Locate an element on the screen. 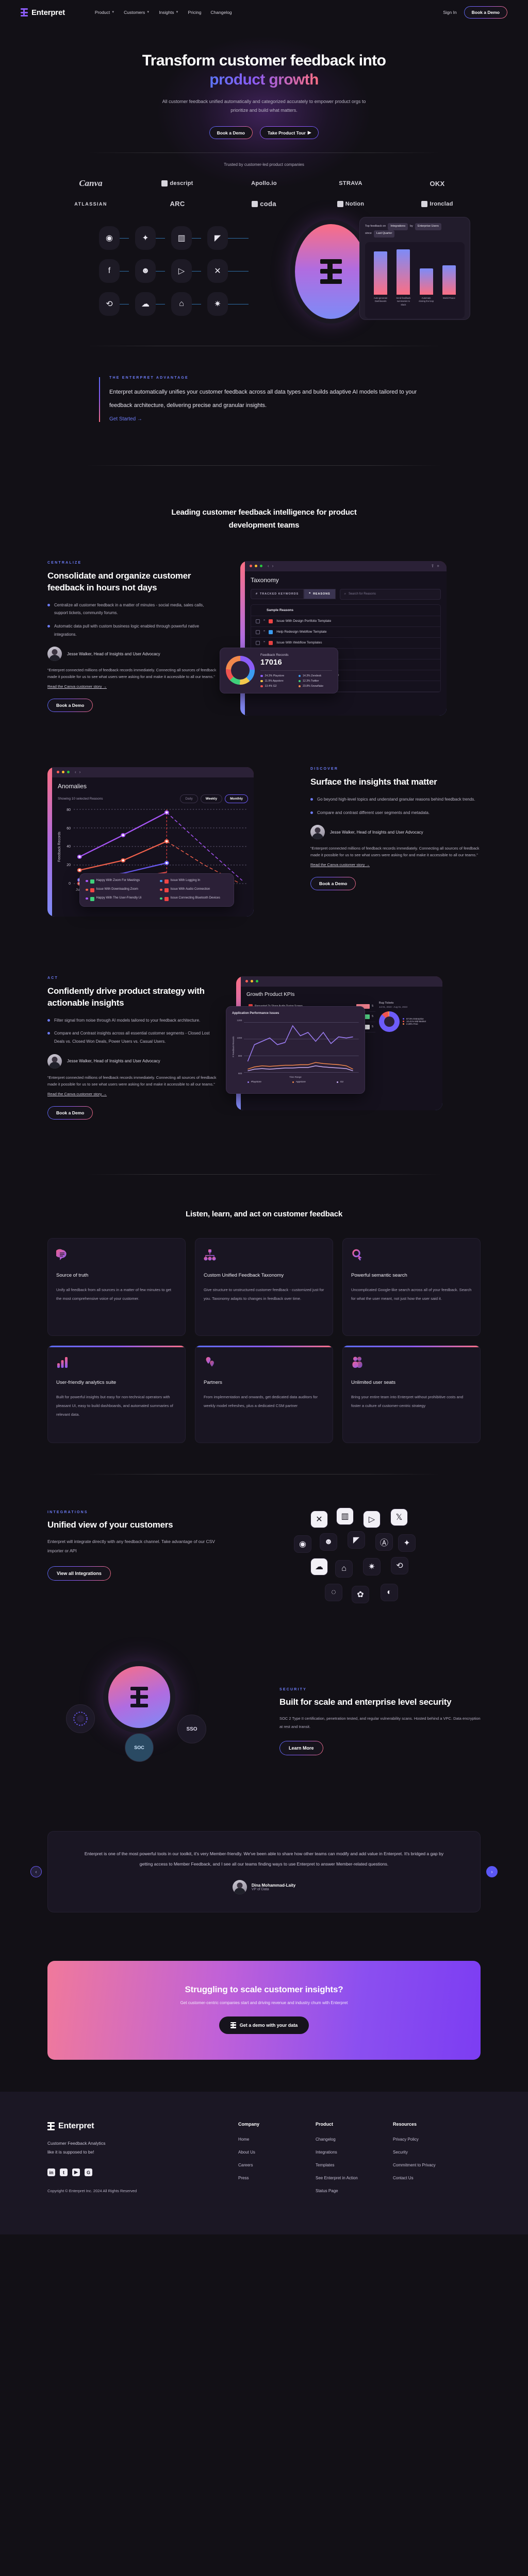 This screenshot has width=528, height=2576. x-icon: 𝕏 is located at coordinates (399, 1518).